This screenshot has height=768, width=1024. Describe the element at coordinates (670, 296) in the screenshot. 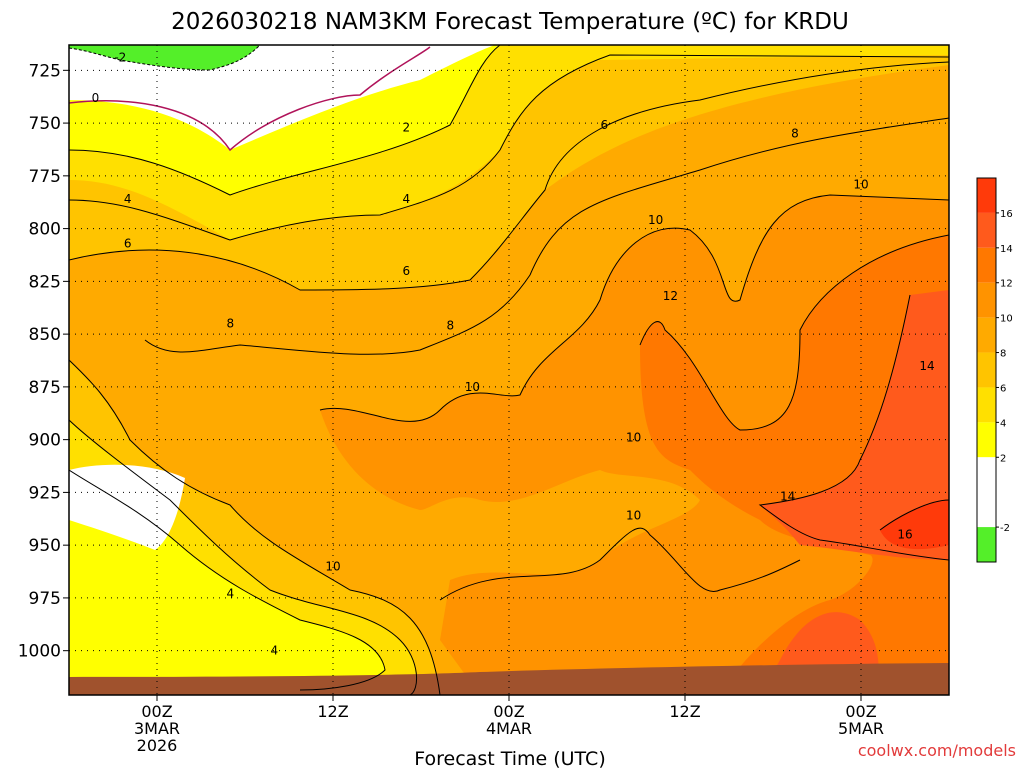

I see `contour-label: 12` at that location.